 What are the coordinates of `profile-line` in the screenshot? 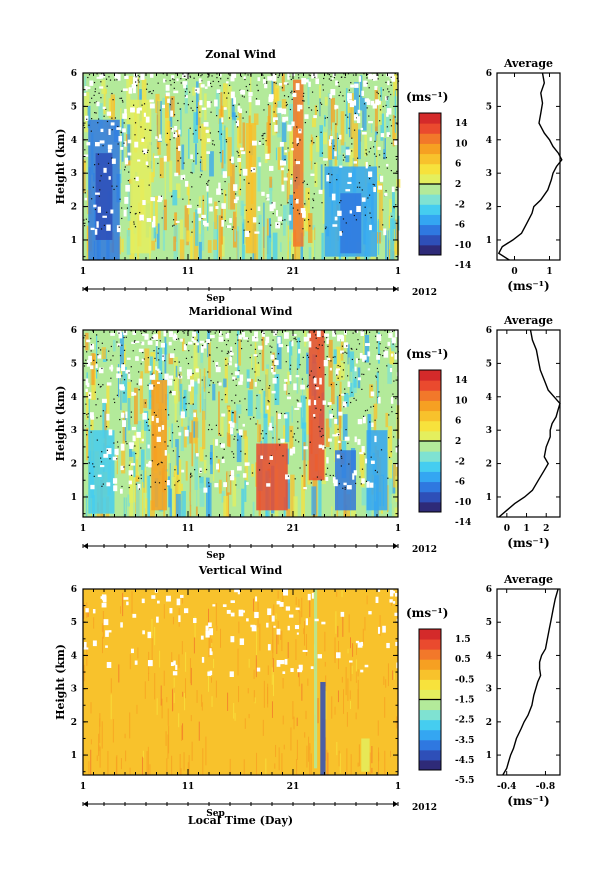 It's located at (530, 682).